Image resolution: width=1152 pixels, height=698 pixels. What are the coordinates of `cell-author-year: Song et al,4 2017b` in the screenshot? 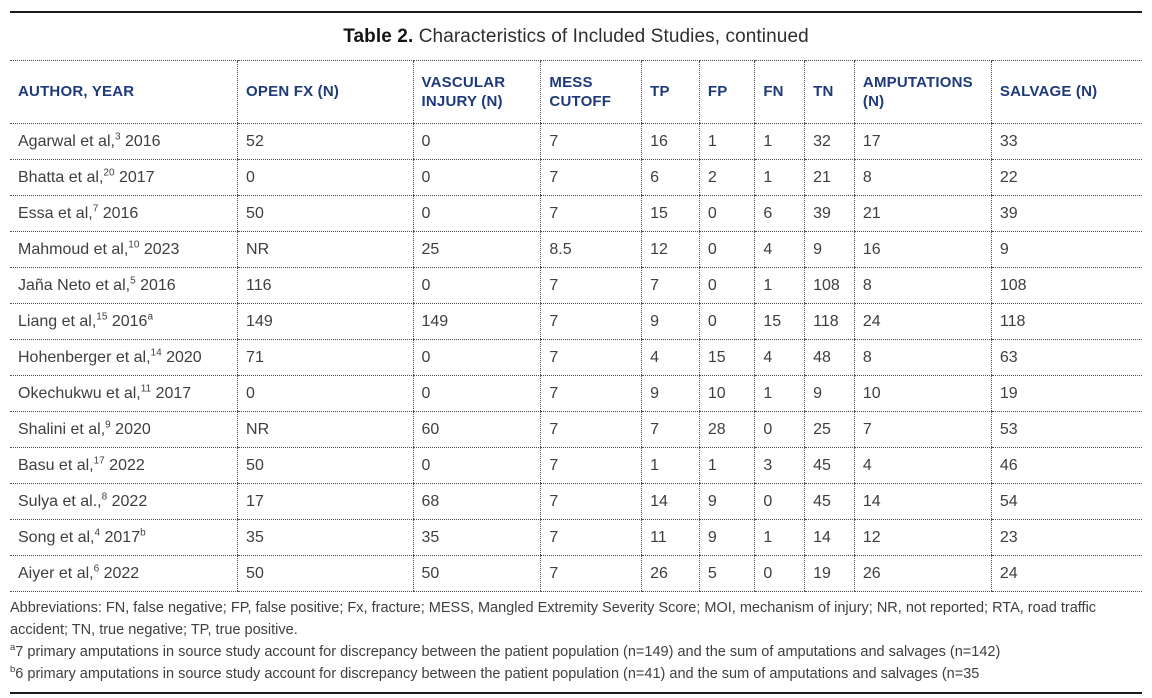 It's located at (124, 537).